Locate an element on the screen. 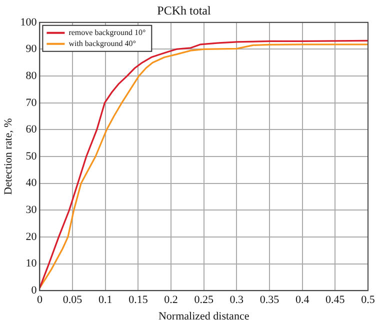 The image size is (382, 323). y-tick-label: 80 is located at coordinates (32, 76).